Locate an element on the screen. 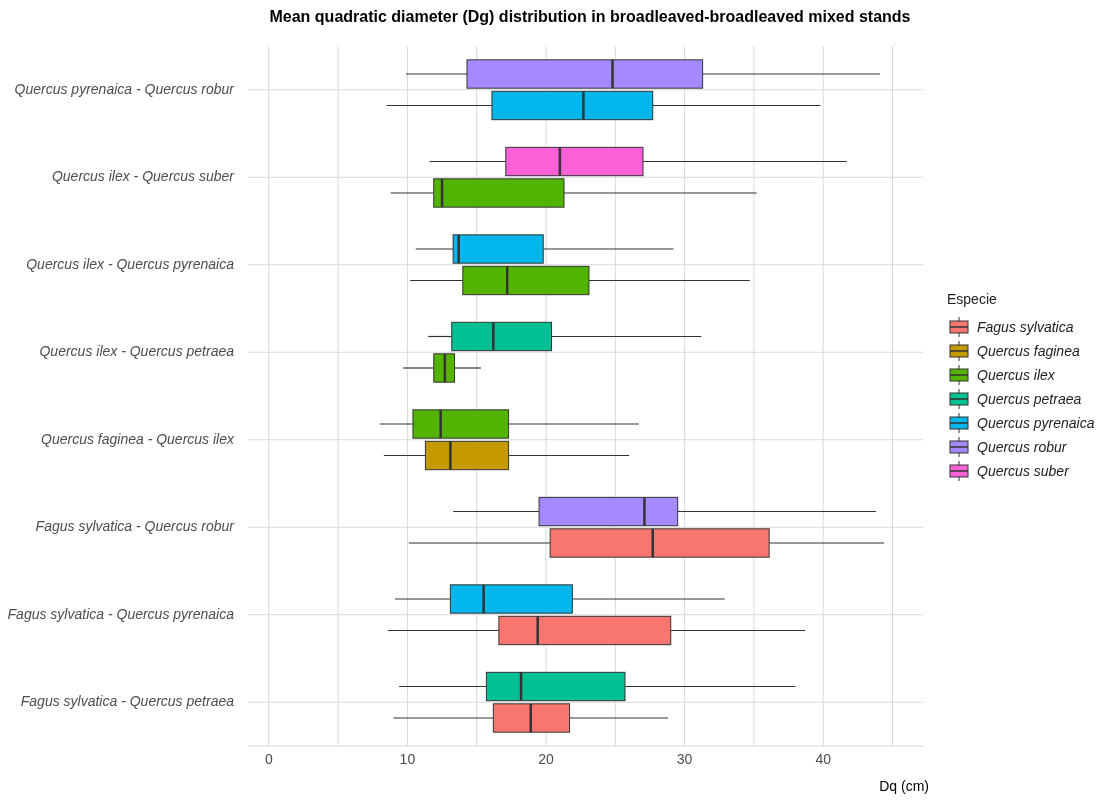 The width and height of the screenshot is (1120, 802). x-tick-label: 0 is located at coordinates (268, 758).